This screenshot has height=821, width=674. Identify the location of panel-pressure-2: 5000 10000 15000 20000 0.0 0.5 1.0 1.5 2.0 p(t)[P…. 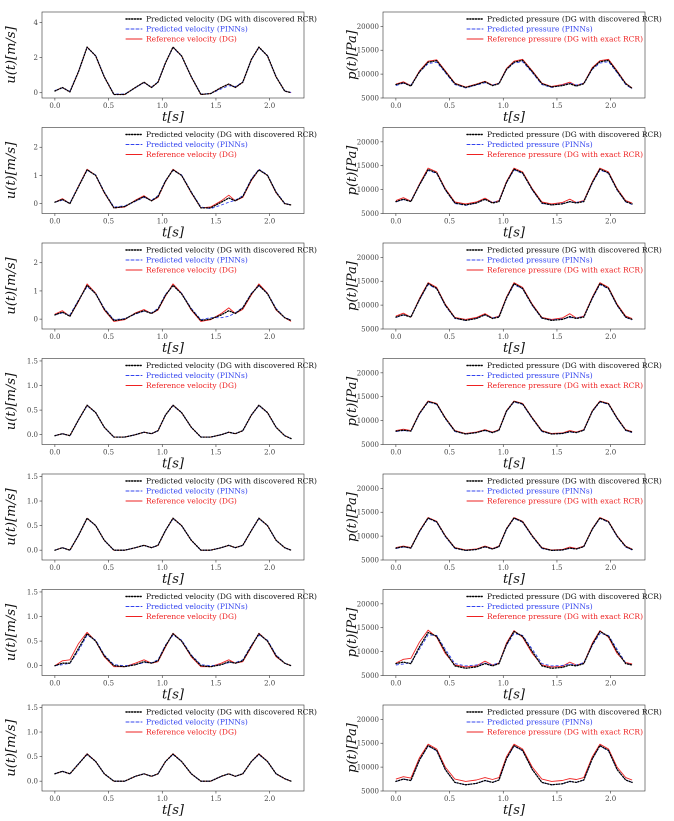
(503, 299).